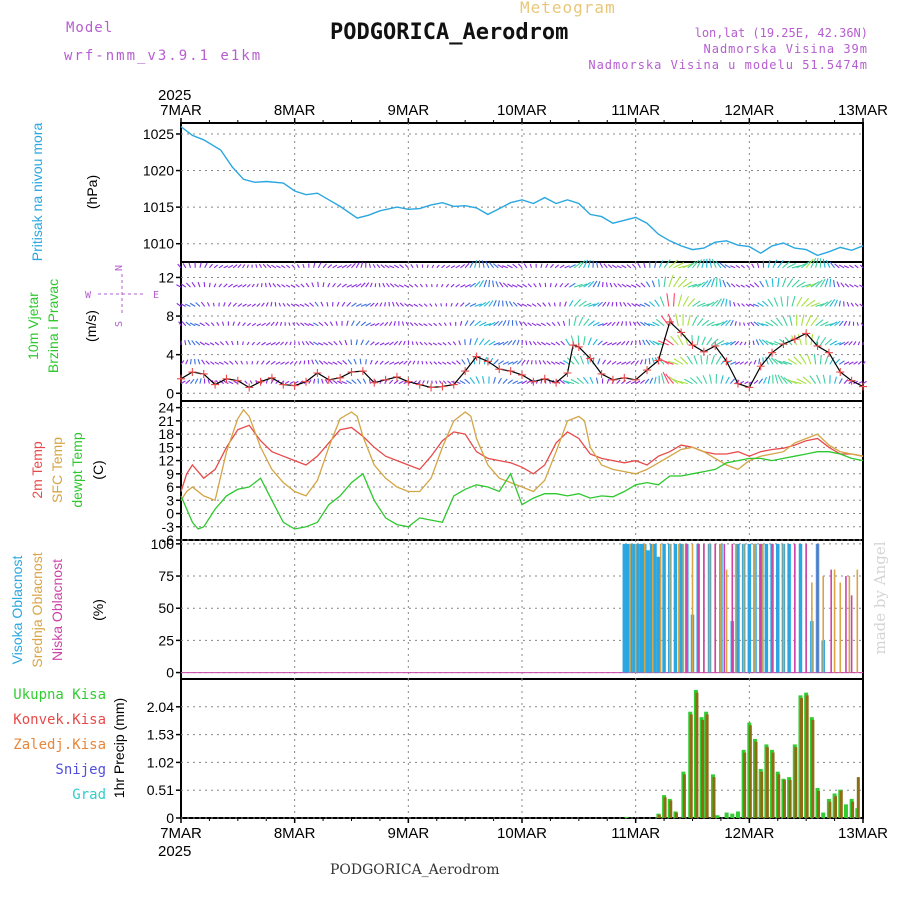  I want to click on elevation-label: Nadmorska Visina 39m, so click(785, 49).